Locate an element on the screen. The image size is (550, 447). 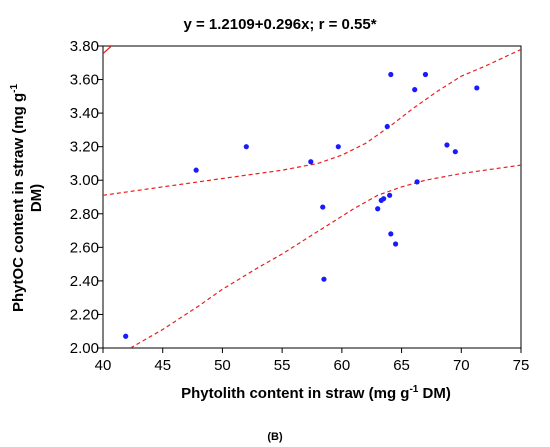
y-tick-label-8: 3.60 is located at coordinates (84, 80).